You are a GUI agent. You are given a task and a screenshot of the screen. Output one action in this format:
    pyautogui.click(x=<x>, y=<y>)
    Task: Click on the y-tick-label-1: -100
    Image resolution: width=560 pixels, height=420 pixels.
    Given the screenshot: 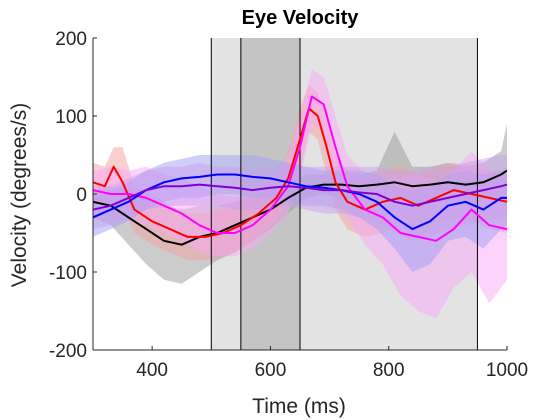 What is the action you would take?
    pyautogui.click(x=68, y=273)
    